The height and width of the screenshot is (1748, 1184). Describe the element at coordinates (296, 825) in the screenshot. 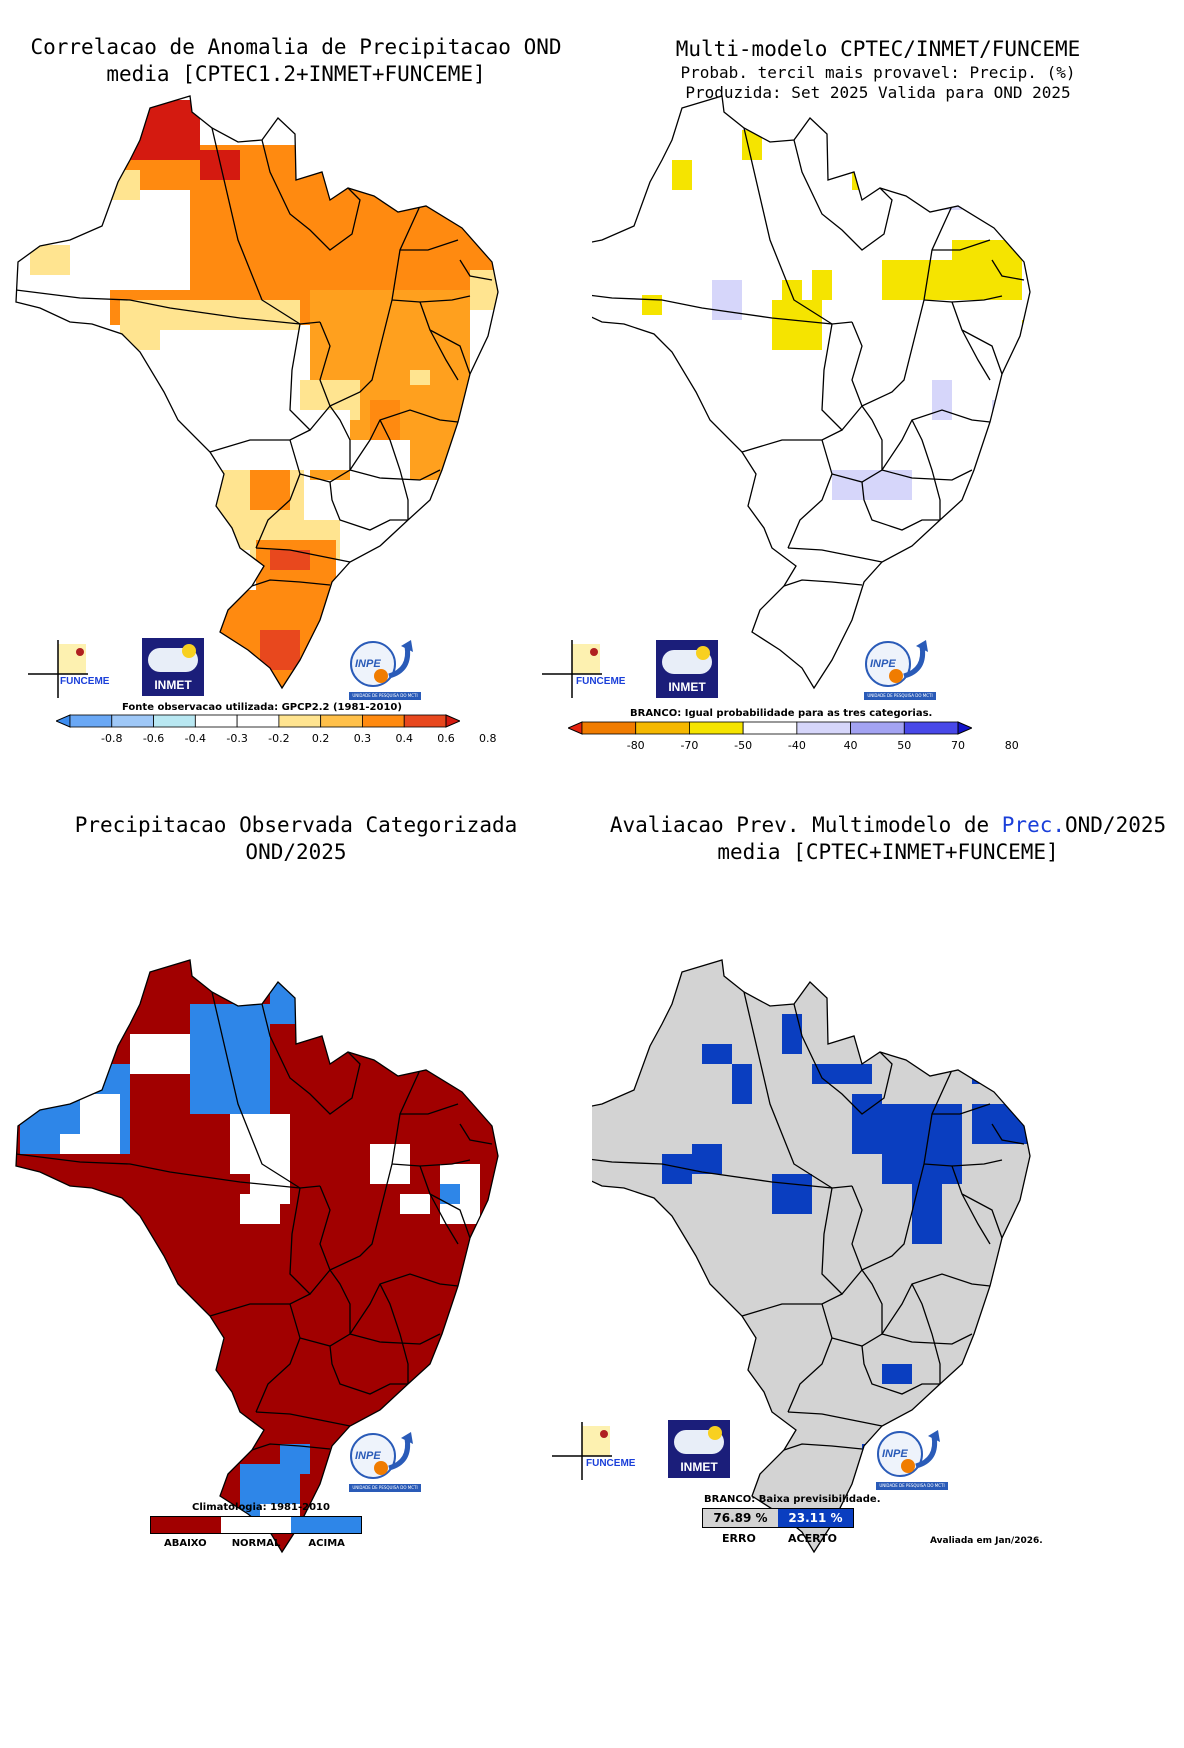

I see `title-line-1: Precipitacao Observada Categorizada` at that location.